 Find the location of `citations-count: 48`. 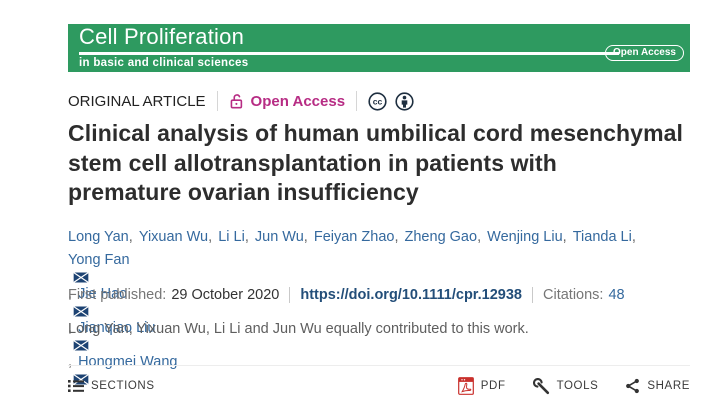

citations-count: 48 is located at coordinates (616, 295).